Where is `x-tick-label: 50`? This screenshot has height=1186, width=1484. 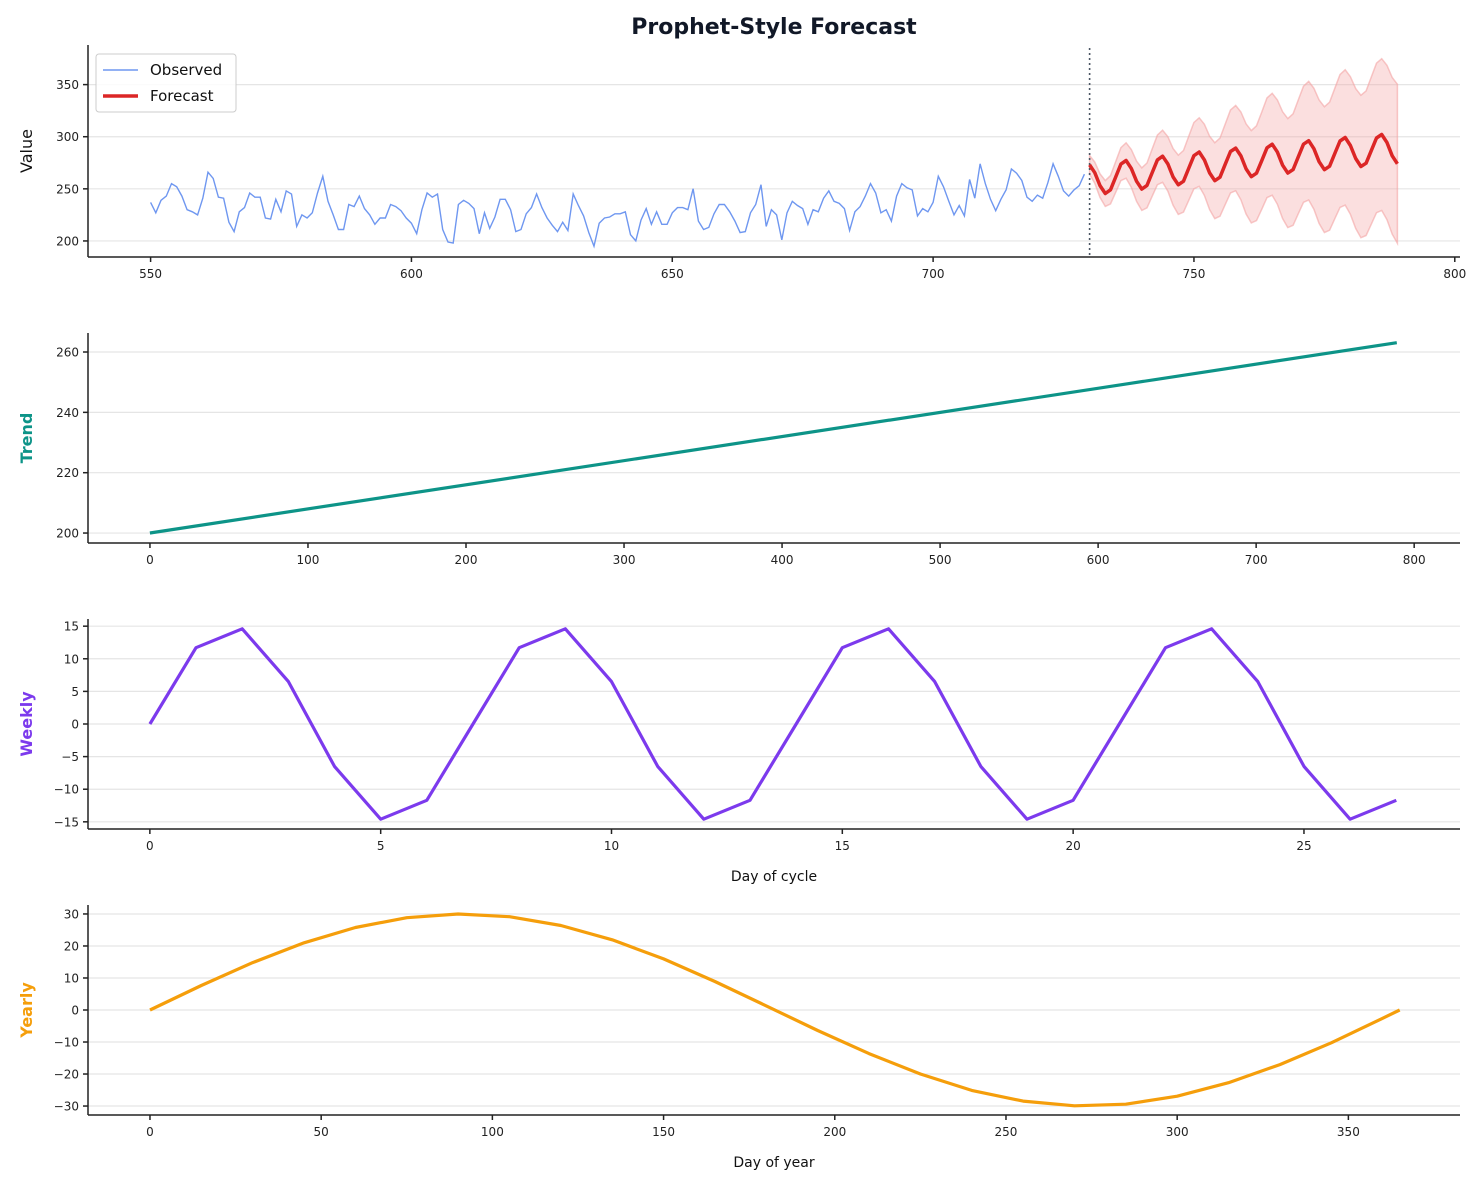 x-tick-label: 50 is located at coordinates (321, 1132).